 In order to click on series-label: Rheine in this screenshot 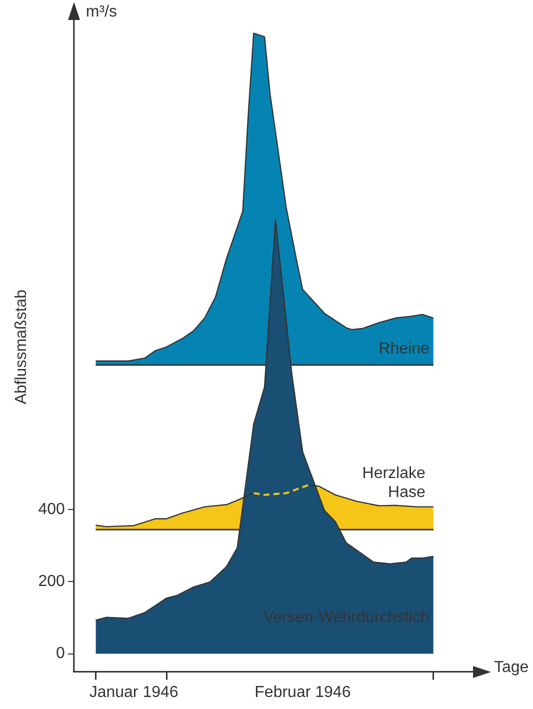, I will do `click(404, 349)`.